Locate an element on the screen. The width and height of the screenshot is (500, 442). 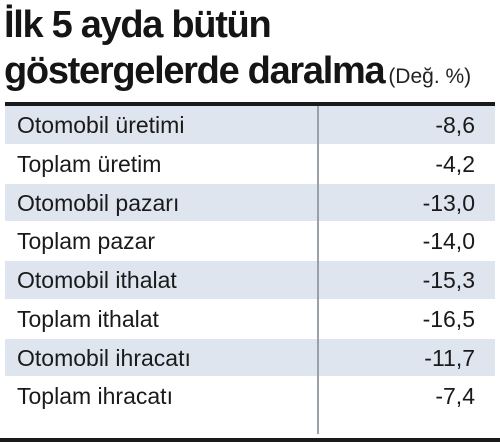
row-label: Otomobil ihracatı is located at coordinates (104, 357).